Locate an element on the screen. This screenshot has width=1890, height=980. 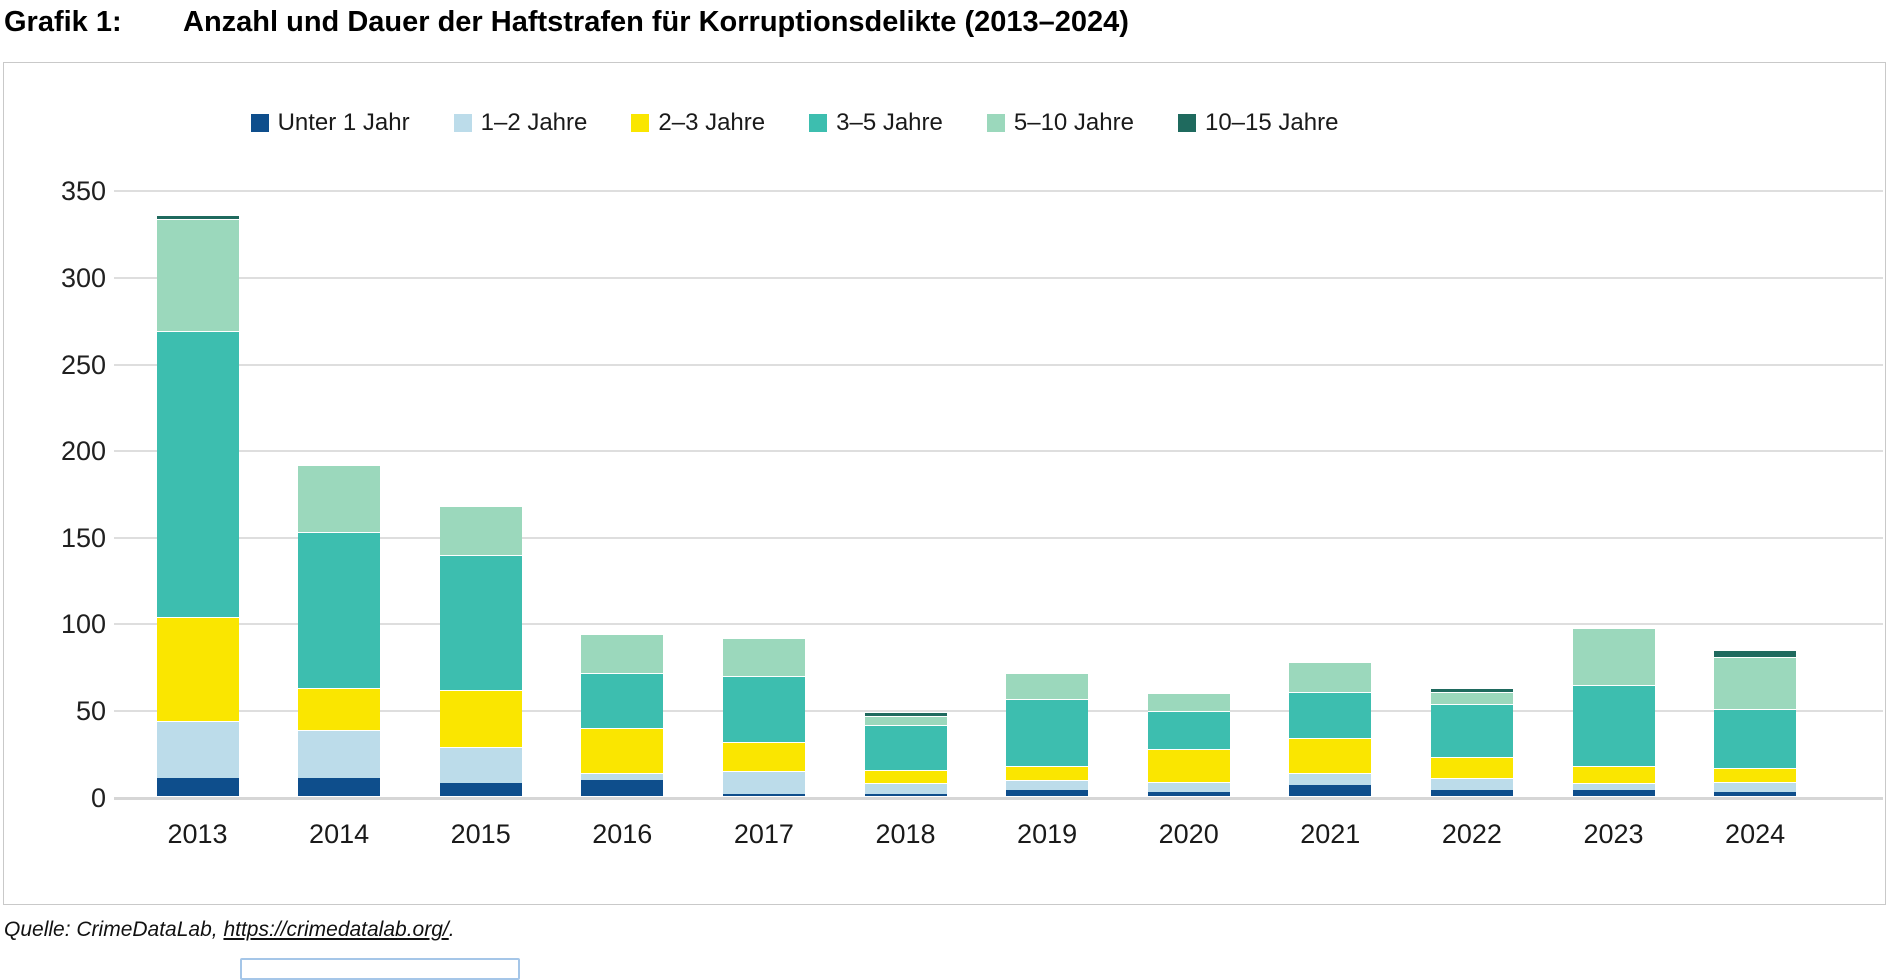
bar-2023 is located at coordinates (1613, 711).